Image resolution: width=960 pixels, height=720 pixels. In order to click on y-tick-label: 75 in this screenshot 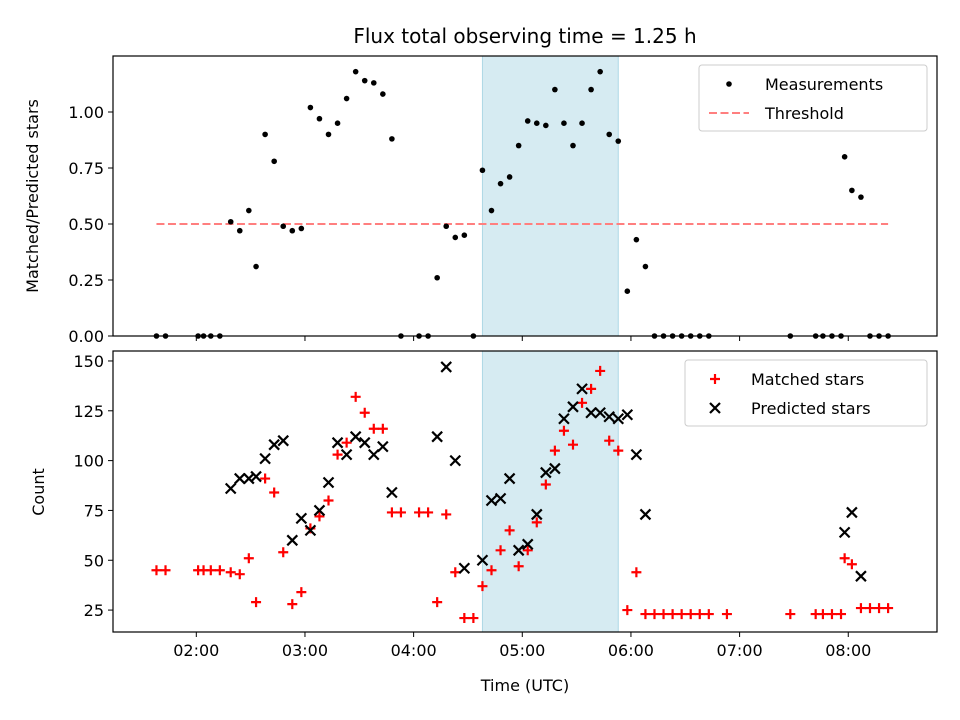, I will do `click(94, 510)`.